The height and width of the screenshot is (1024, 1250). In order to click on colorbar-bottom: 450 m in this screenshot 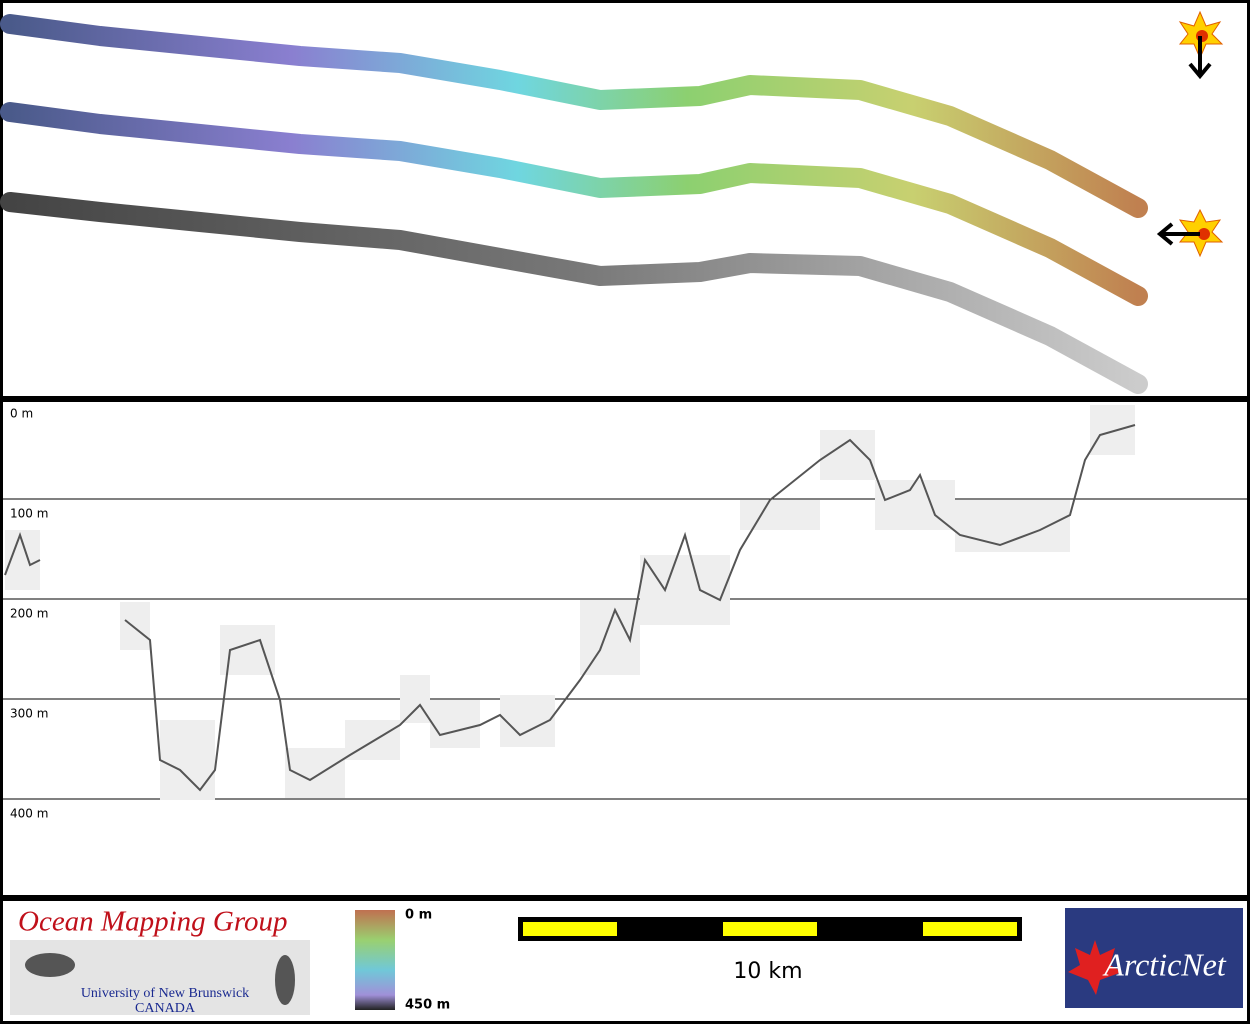, I will do `click(427, 1005)`.